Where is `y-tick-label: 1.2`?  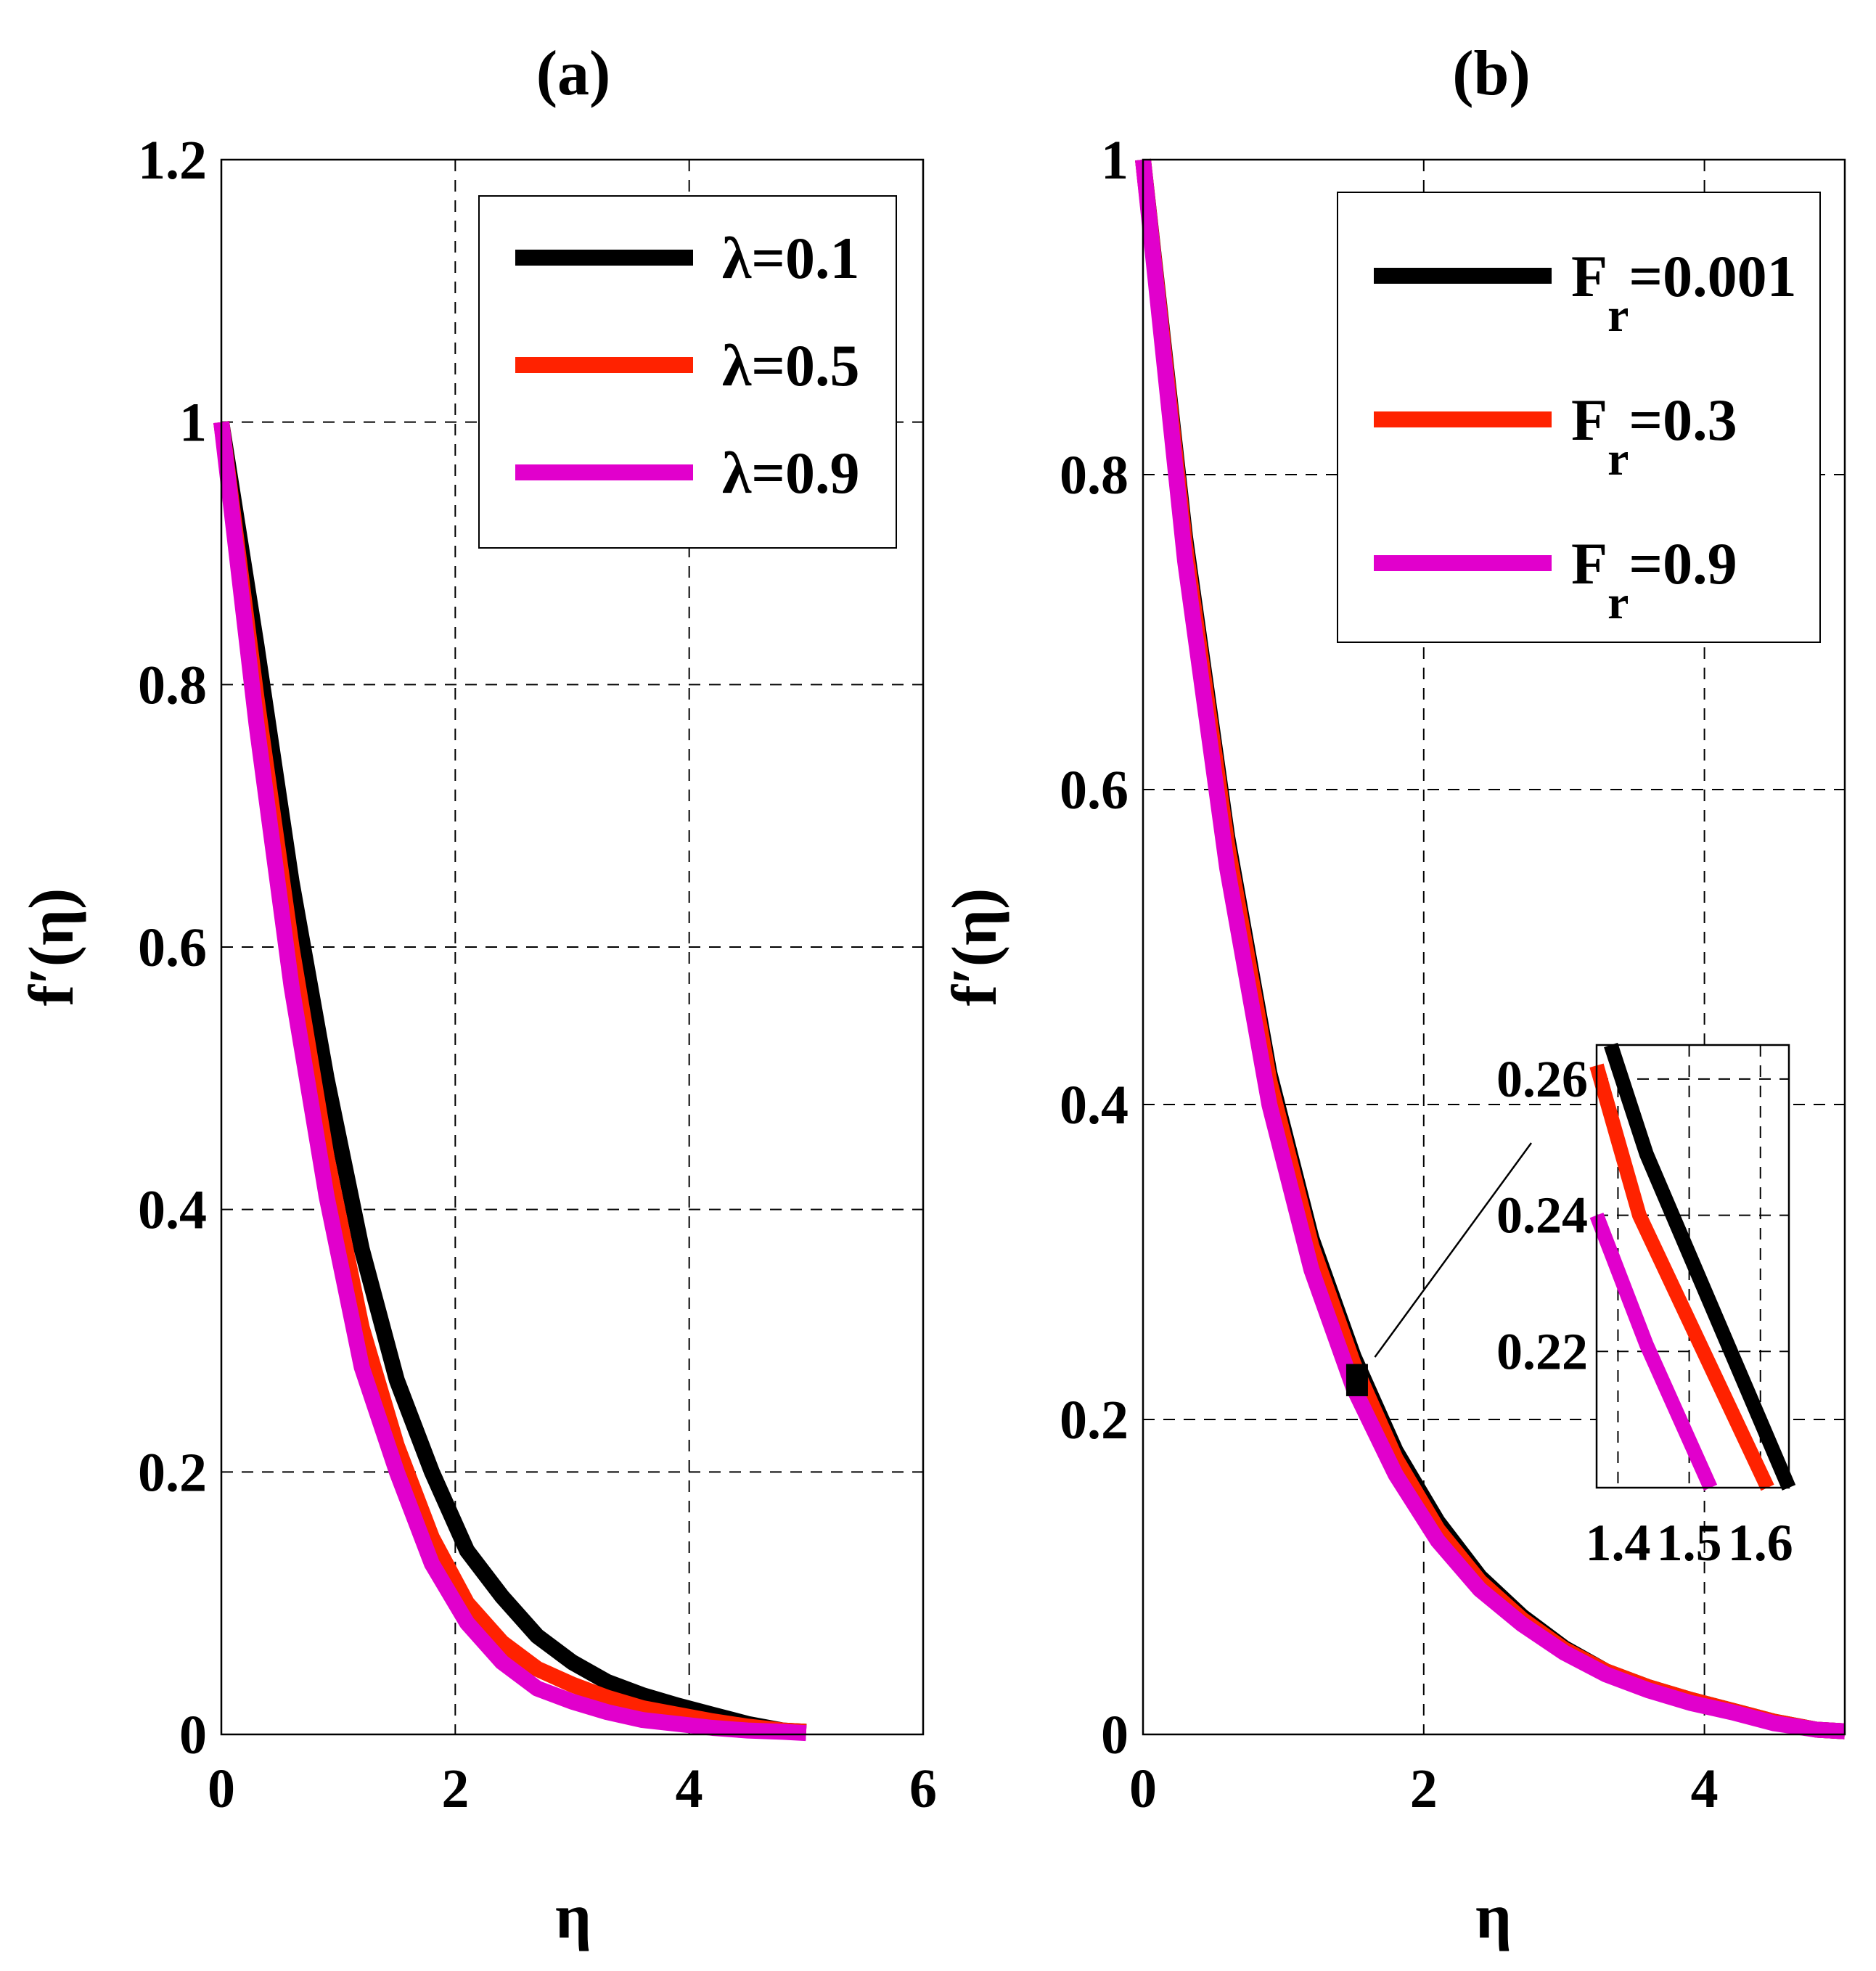
y-tick-label: 1.2 is located at coordinates (172, 160).